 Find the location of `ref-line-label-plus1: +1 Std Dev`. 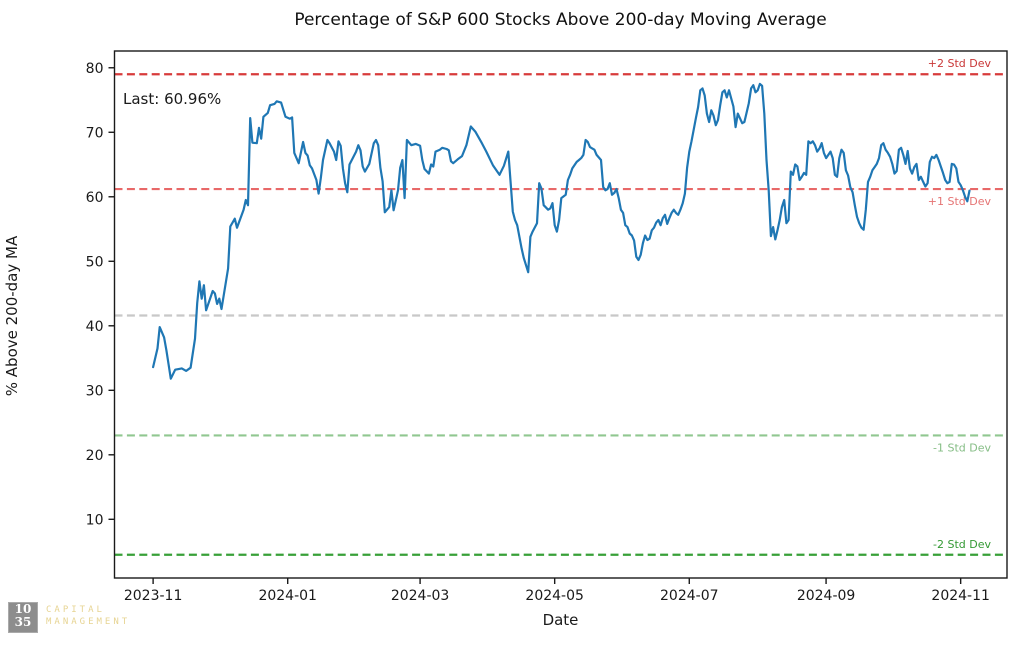

ref-line-label-plus1: +1 Std Dev is located at coordinates (960, 201).